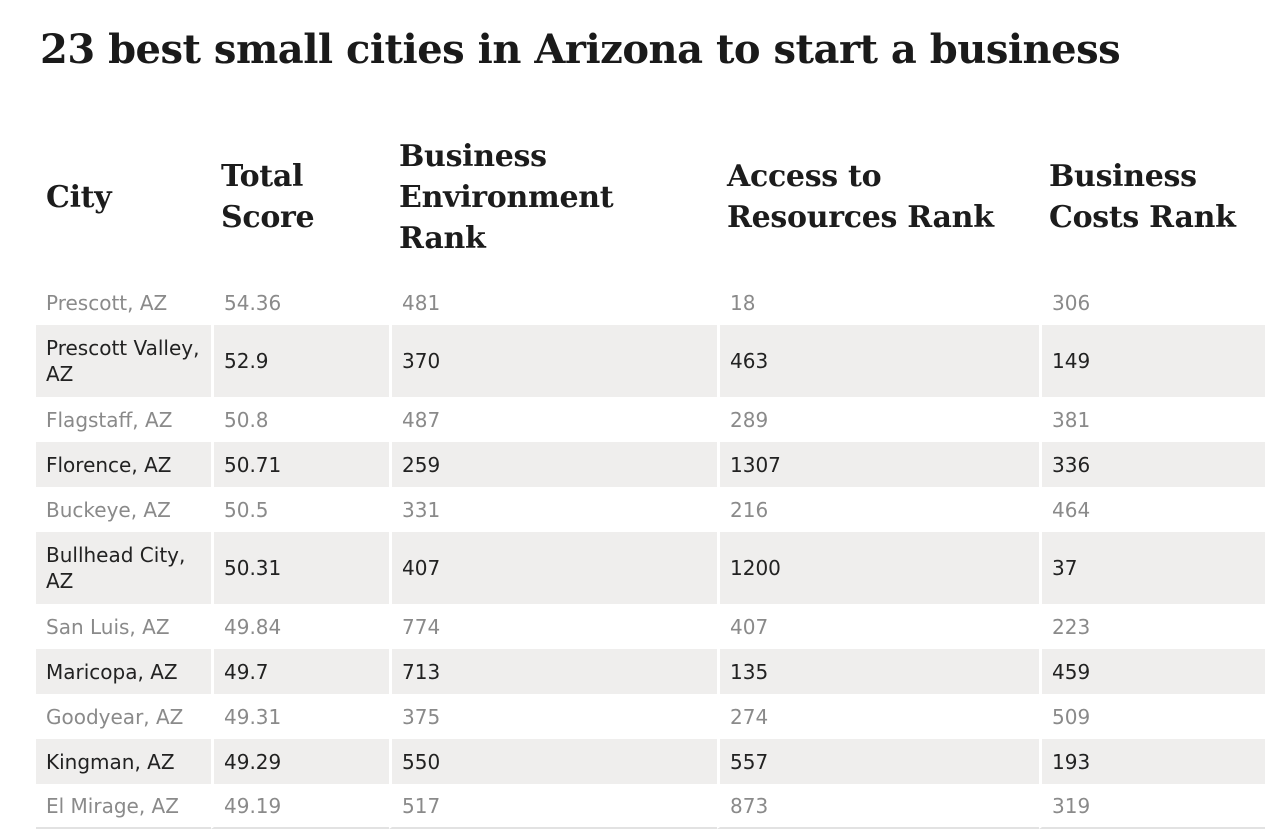 Image resolution: width=1265 pixels, height=829 pixels. I want to click on total-score-cell: 49.19, so click(300, 806).